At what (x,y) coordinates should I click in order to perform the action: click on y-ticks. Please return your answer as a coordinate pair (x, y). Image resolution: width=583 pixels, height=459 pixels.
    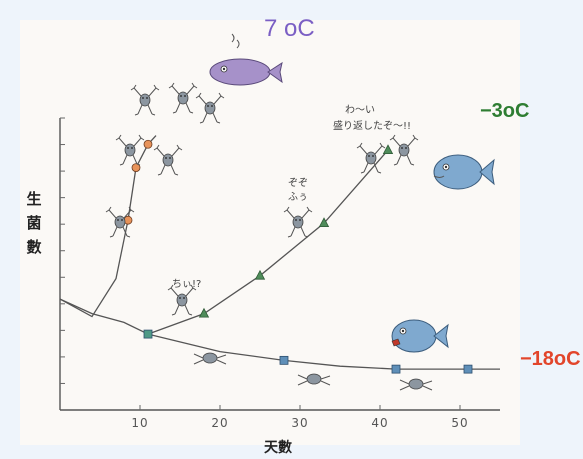
    Looking at the image, I should click on (62, 250).